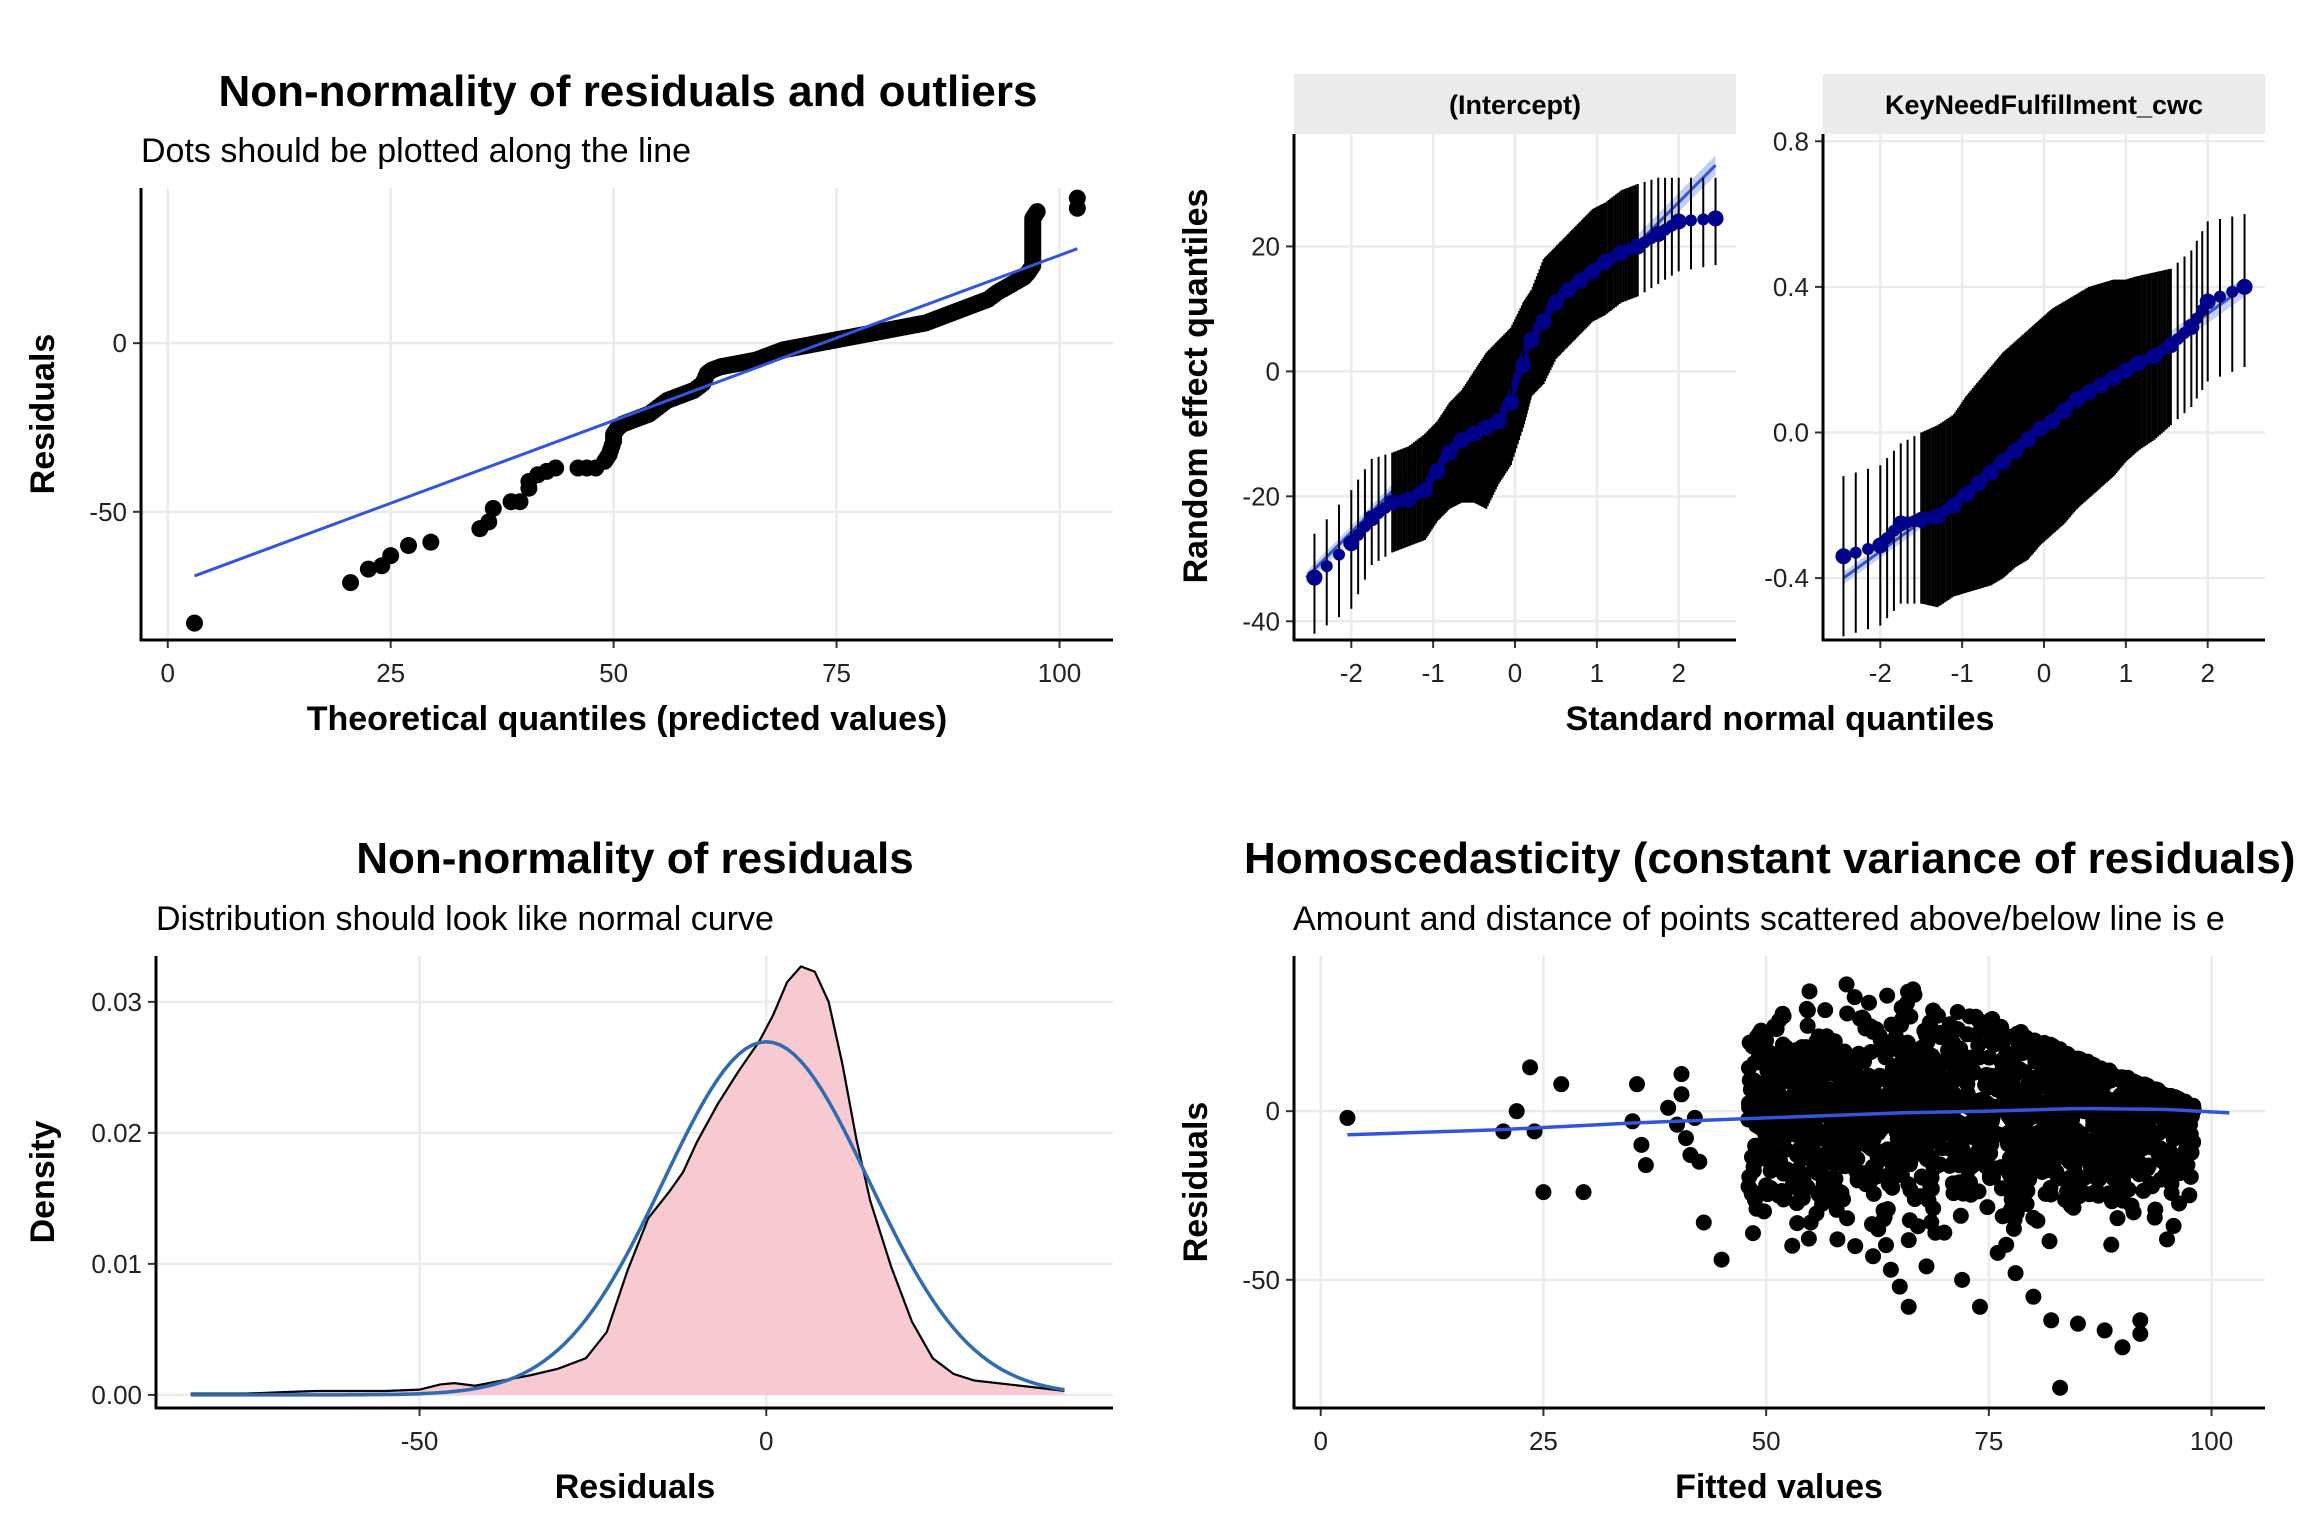 This screenshot has height=1536, width=2304. I want to click on strip-intercept, so click(1515, 104).